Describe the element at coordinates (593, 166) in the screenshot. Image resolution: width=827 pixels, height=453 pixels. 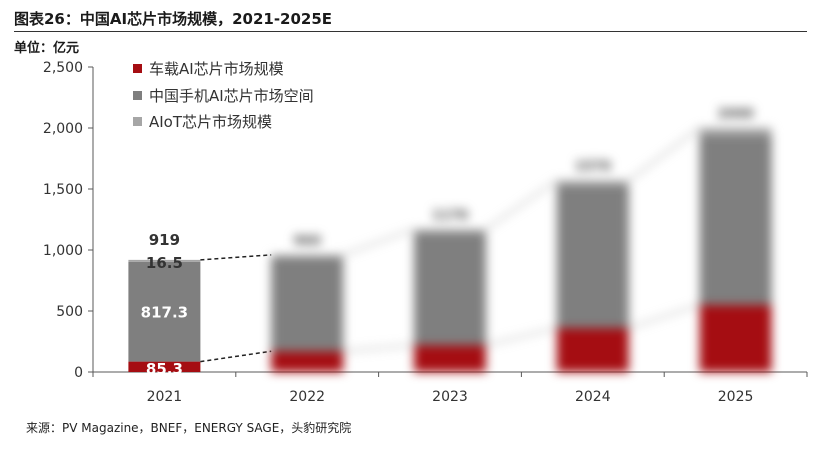
I see `total-label: 1570` at that location.